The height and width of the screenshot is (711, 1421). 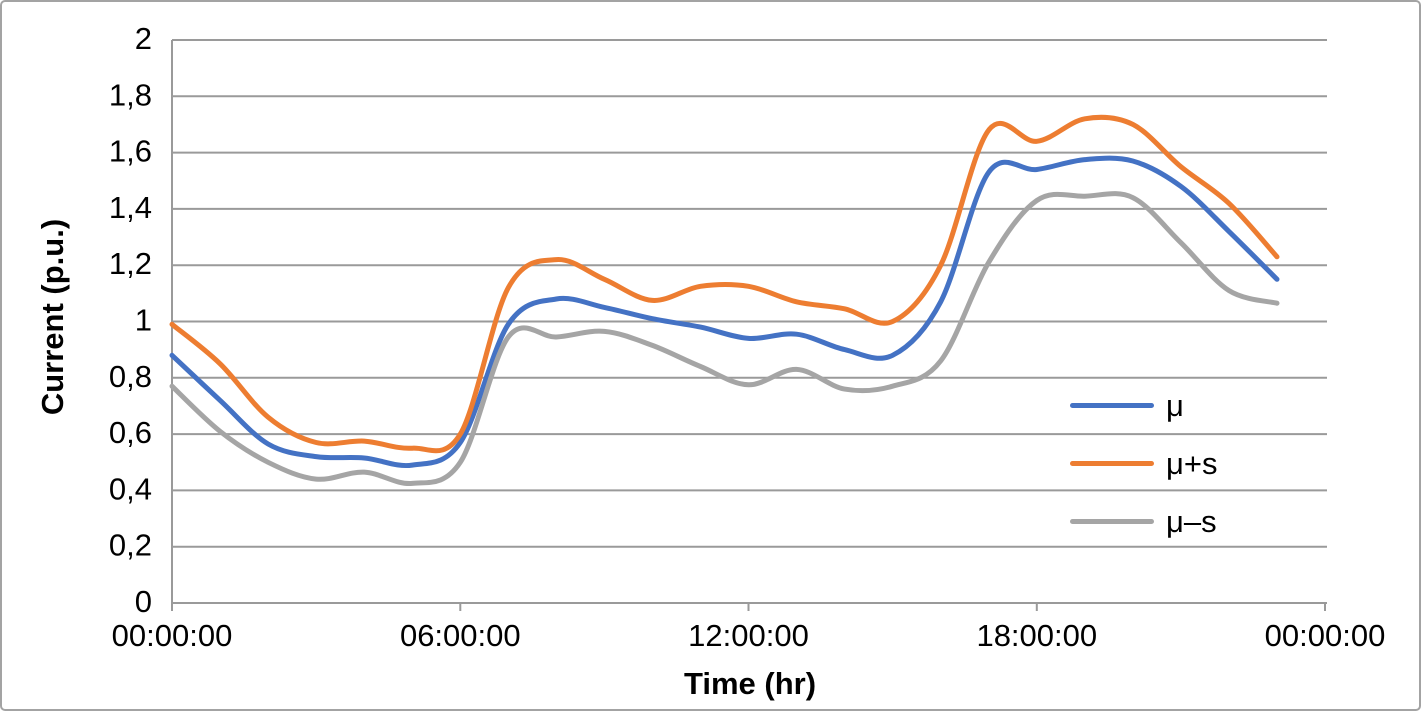 What do you see at coordinates (1112, 463) in the screenshot?
I see `legend-line-sample-mu_plus_s` at bounding box center [1112, 463].